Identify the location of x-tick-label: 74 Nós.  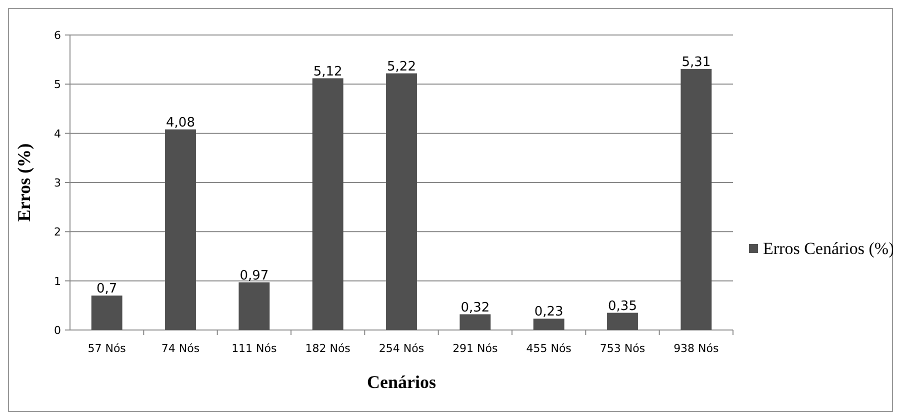
(180, 348).